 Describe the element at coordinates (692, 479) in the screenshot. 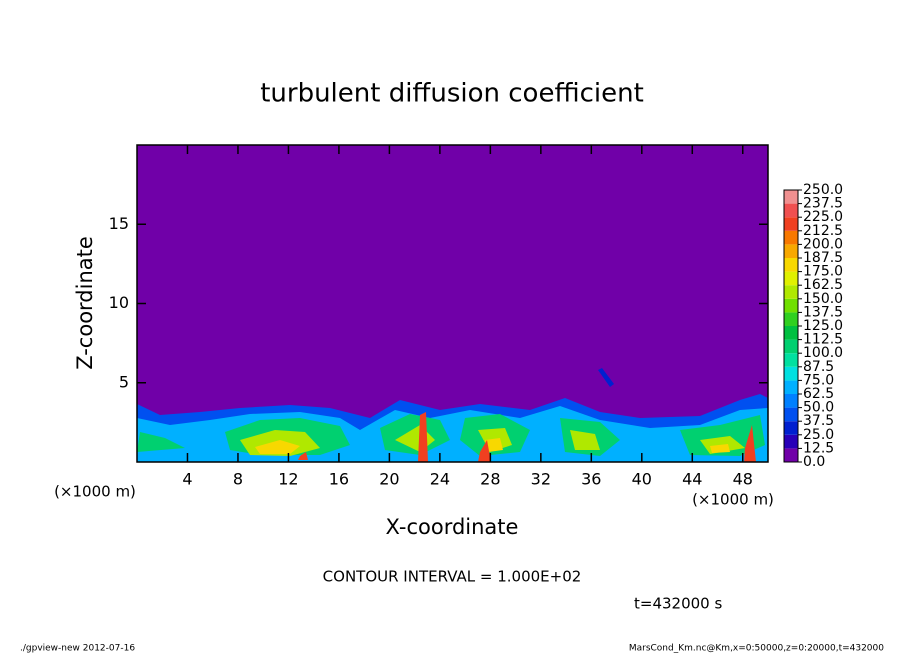

I see `x-tick-label: 44` at that location.